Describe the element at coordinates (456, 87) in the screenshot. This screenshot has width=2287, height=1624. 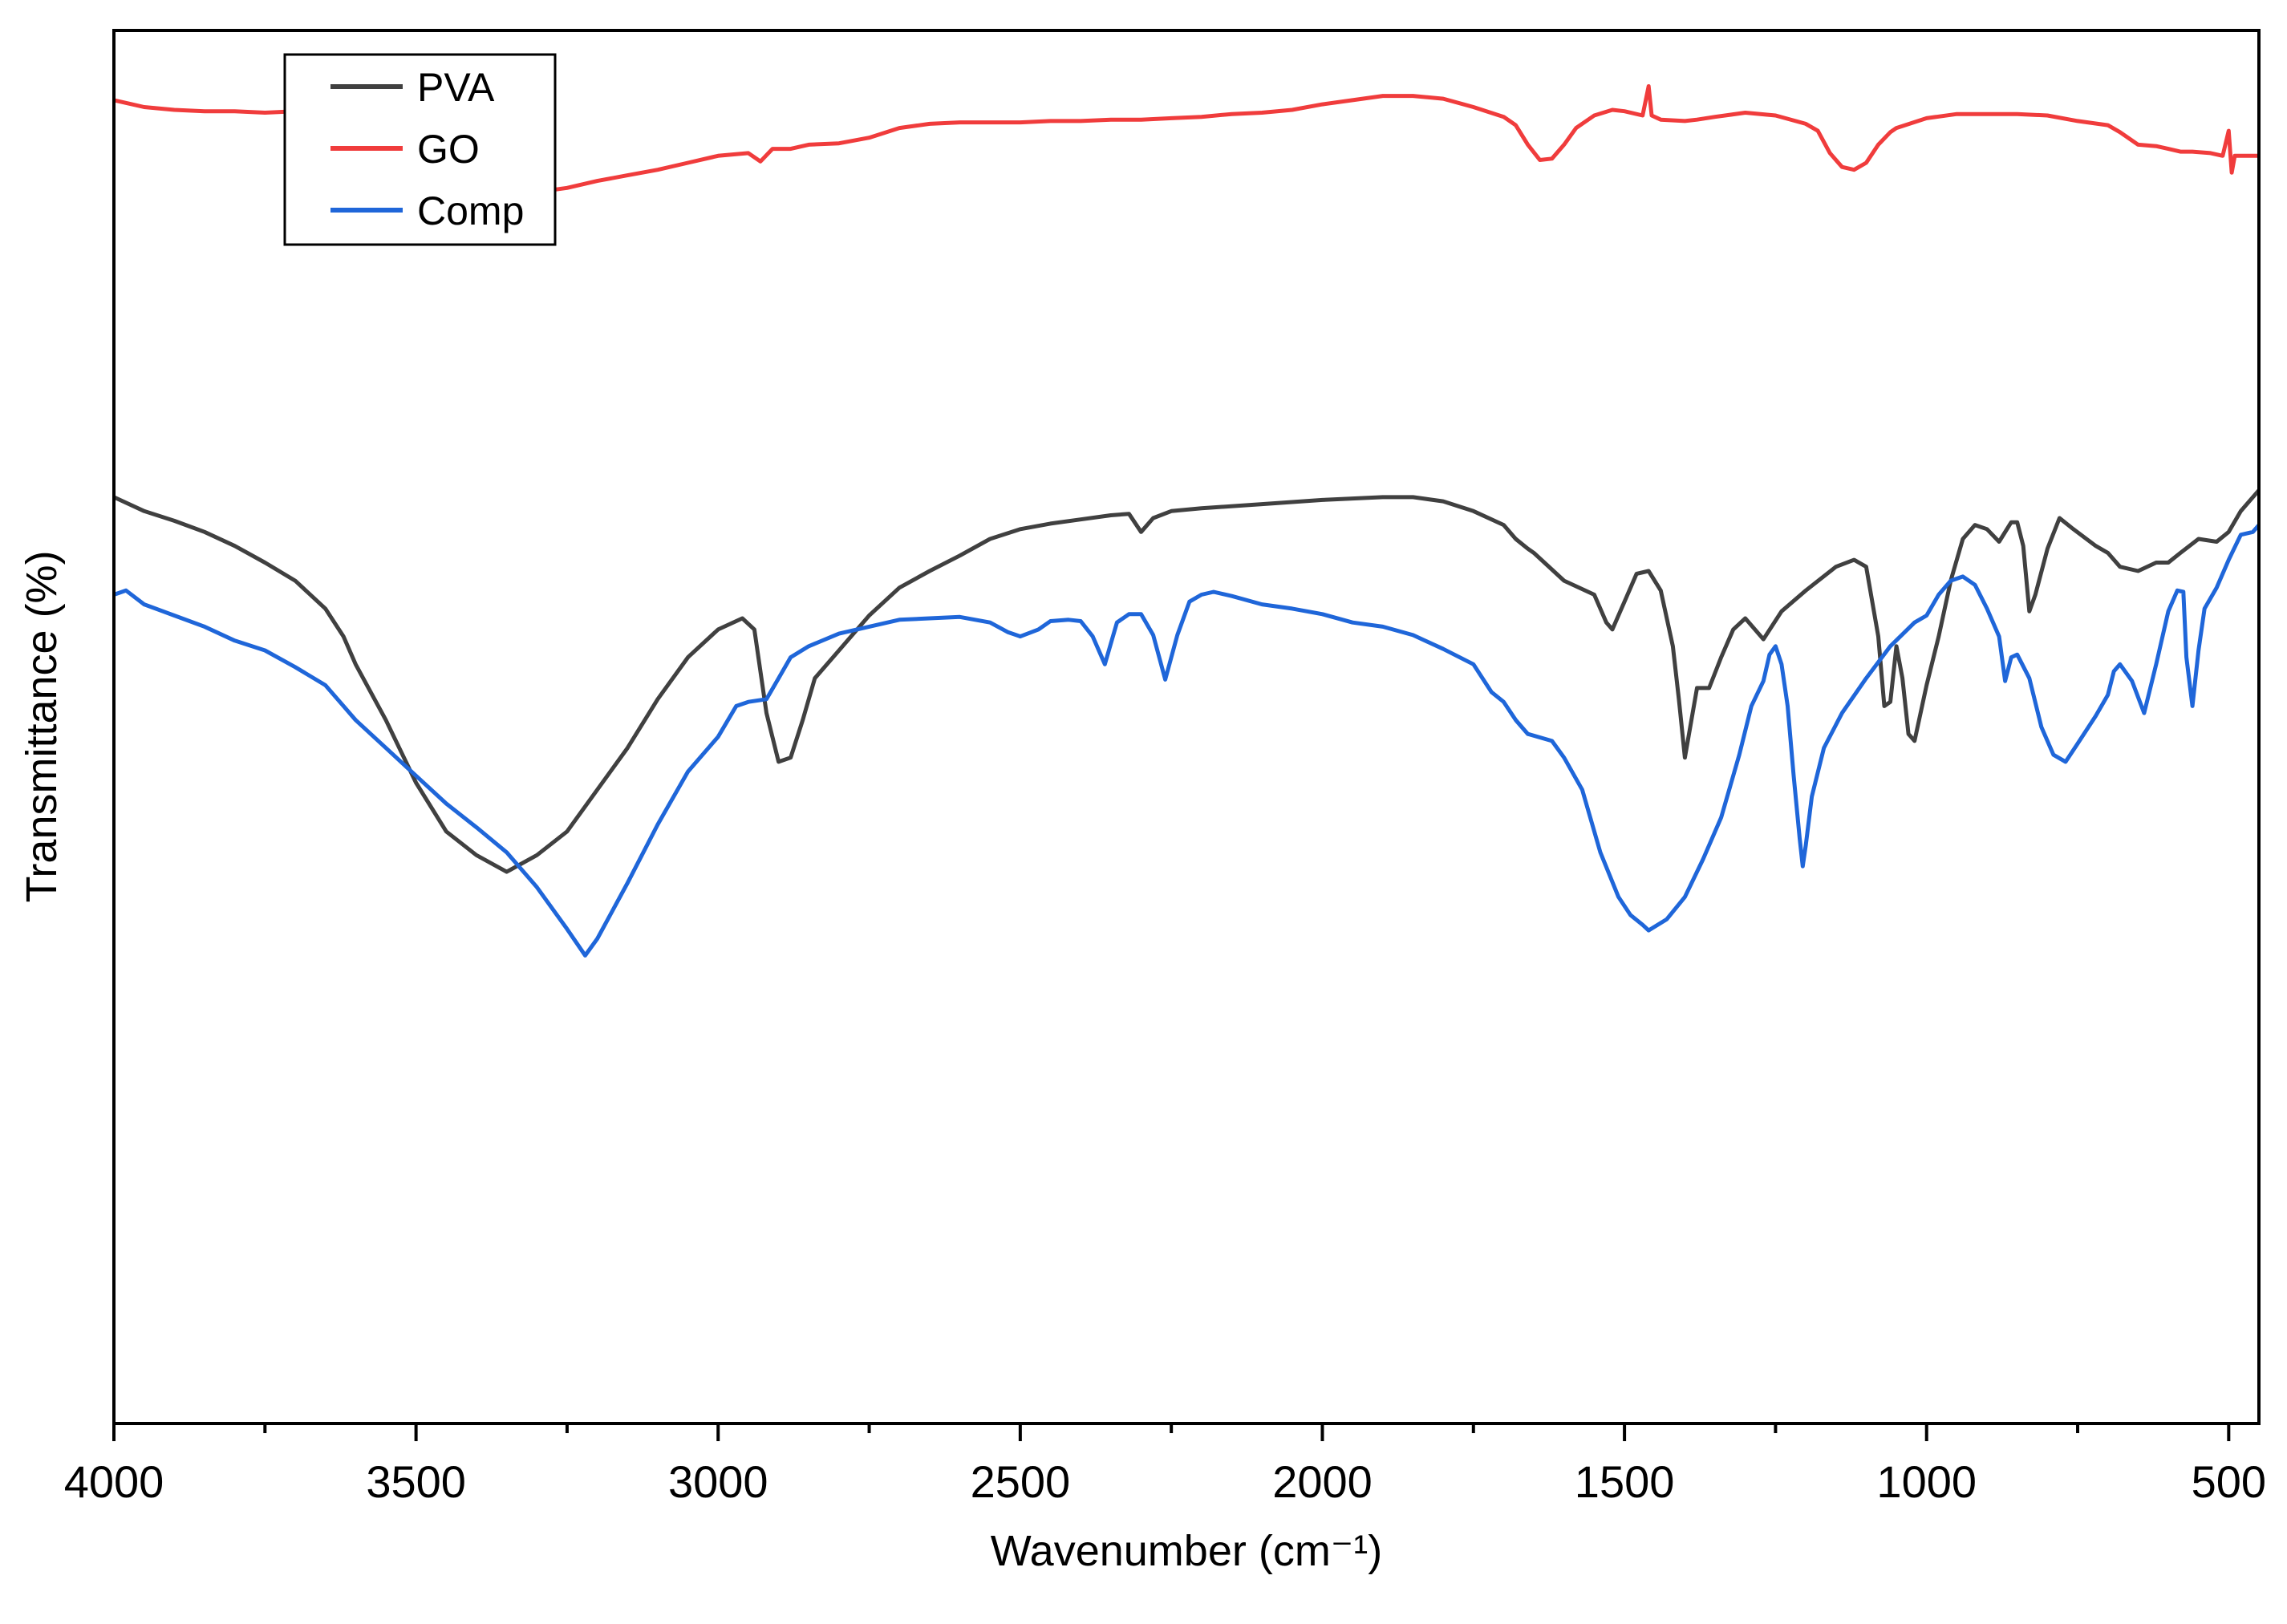
I see `legend-label-pva: PVA` at that location.